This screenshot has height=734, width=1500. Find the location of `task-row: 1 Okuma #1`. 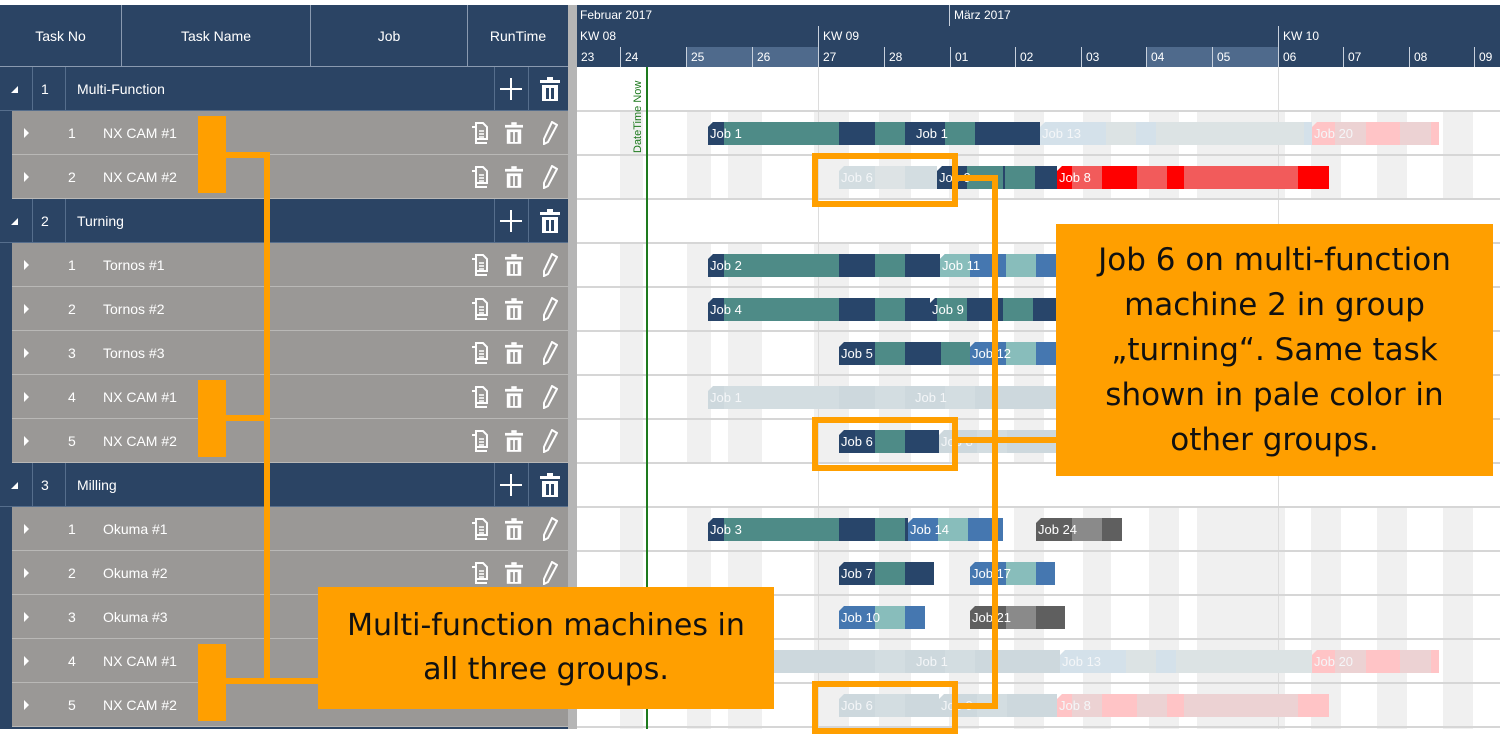

task-row: 1 Okuma #1 is located at coordinates (290, 529).